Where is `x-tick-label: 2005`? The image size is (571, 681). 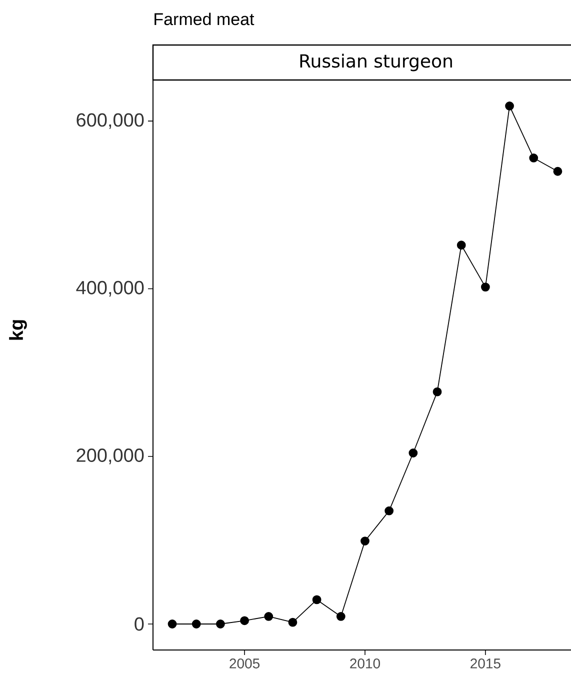
x-tick-label: 2005 is located at coordinates (245, 663).